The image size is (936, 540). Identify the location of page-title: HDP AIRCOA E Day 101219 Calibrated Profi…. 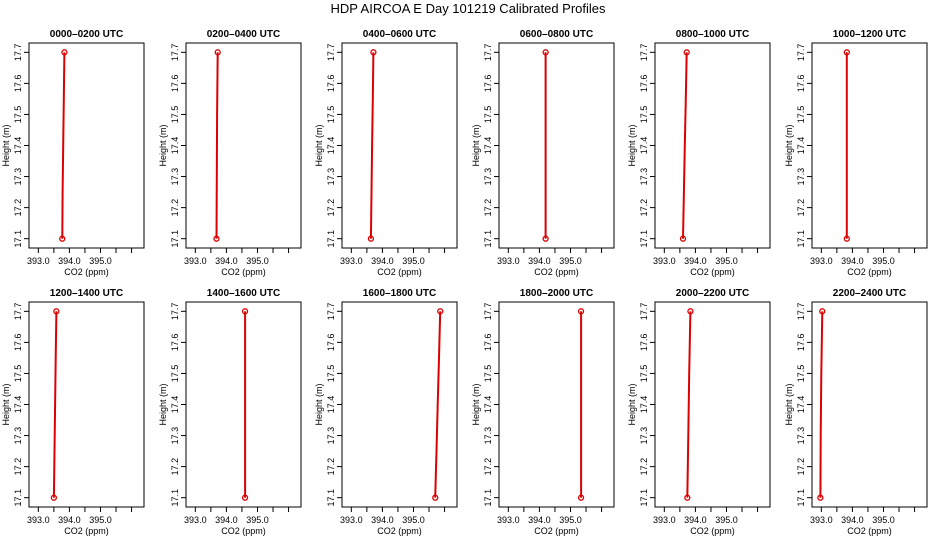
(468, 8).